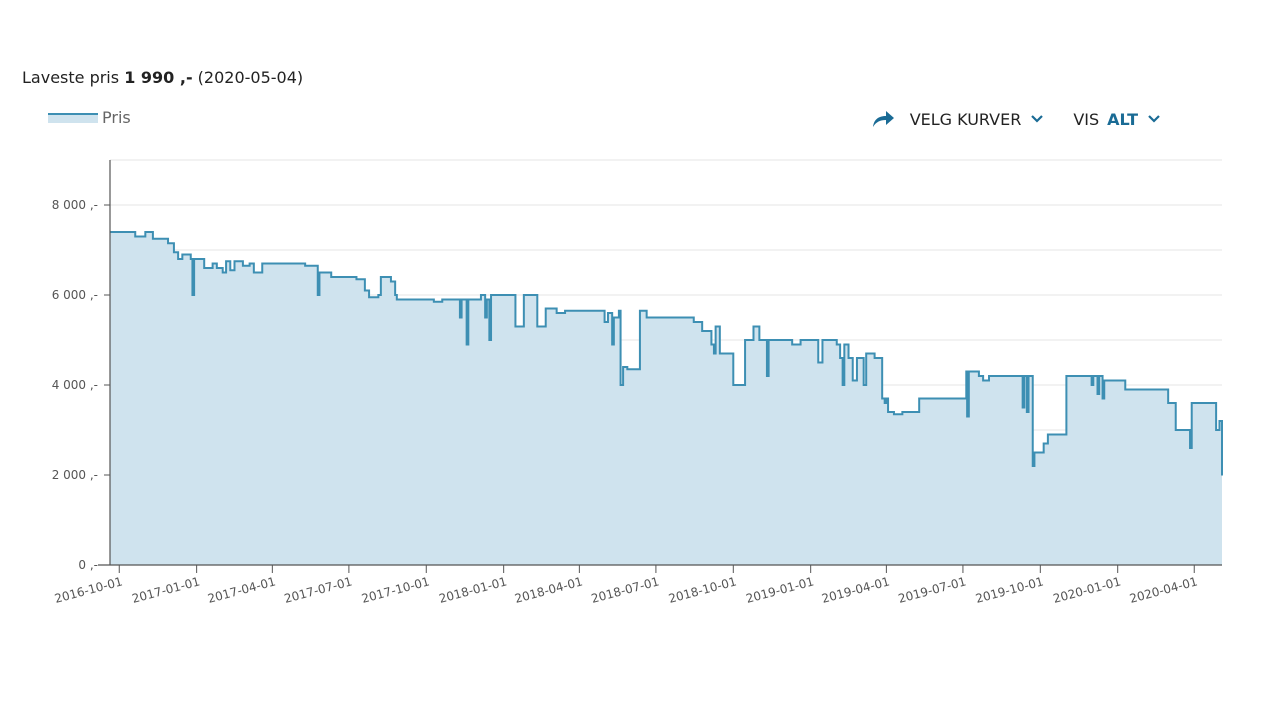 The height and width of the screenshot is (720, 1280). Describe the element at coordinates (965, 119) in the screenshot. I see `select-curves-label: VELG KURVER` at that location.